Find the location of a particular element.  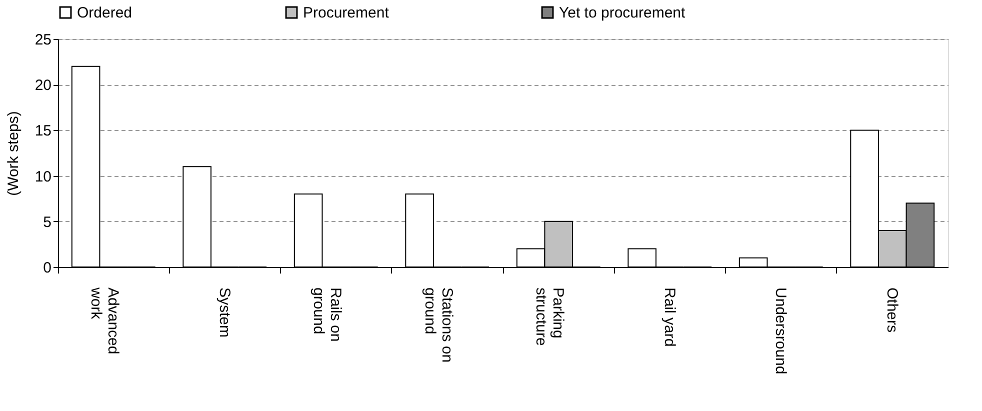

y-tick-label: 10 is located at coordinates (43, 177).